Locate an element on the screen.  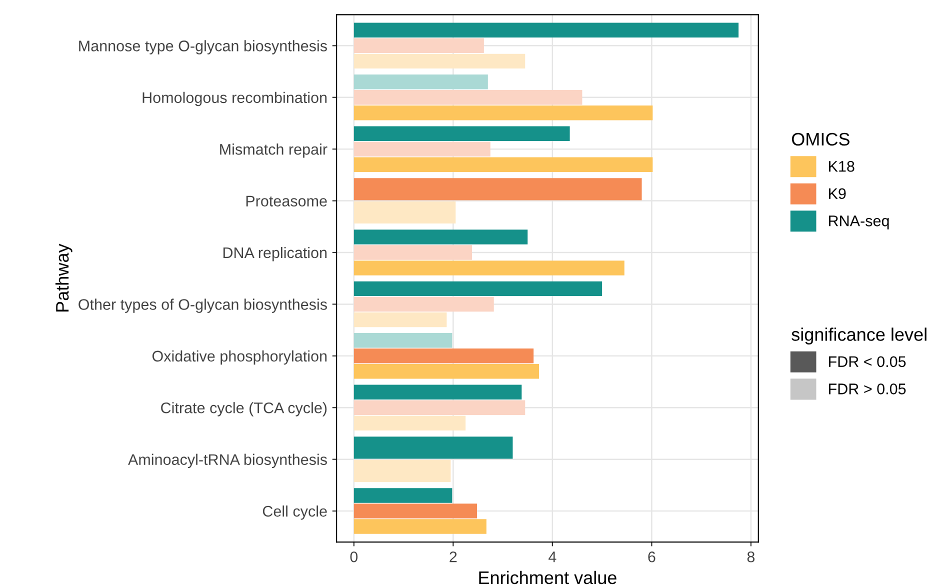
x-tick-label: 4 is located at coordinates (552, 557).